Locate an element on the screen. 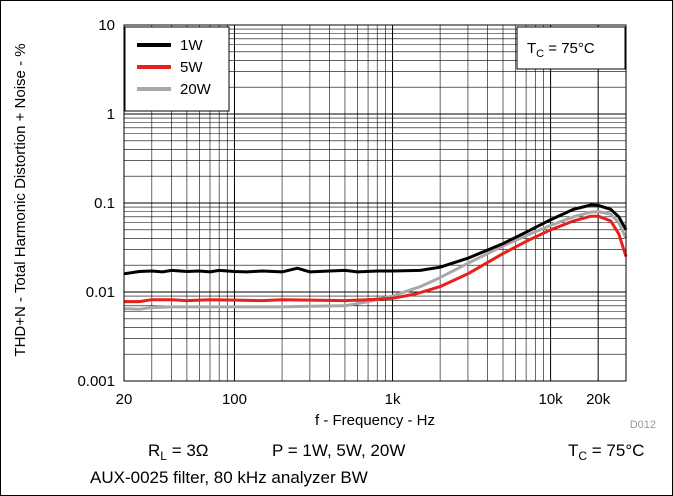 Image resolution: width=673 pixels, height=496 pixels. case-temperature-caption: TC = 75°C is located at coordinates (606, 452).